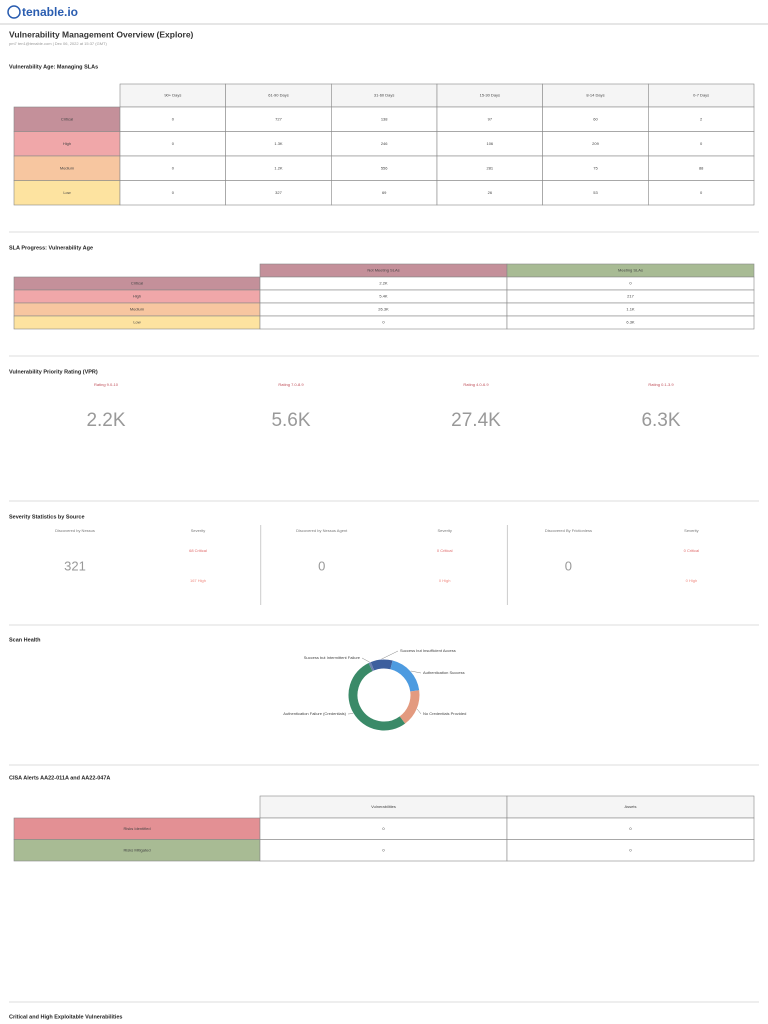 Image resolution: width=768 pixels, height=1024 pixels. Describe the element at coordinates (53, 67) in the screenshot. I see `section-heading: Vulnerability Age: Managing SLAs` at that location.